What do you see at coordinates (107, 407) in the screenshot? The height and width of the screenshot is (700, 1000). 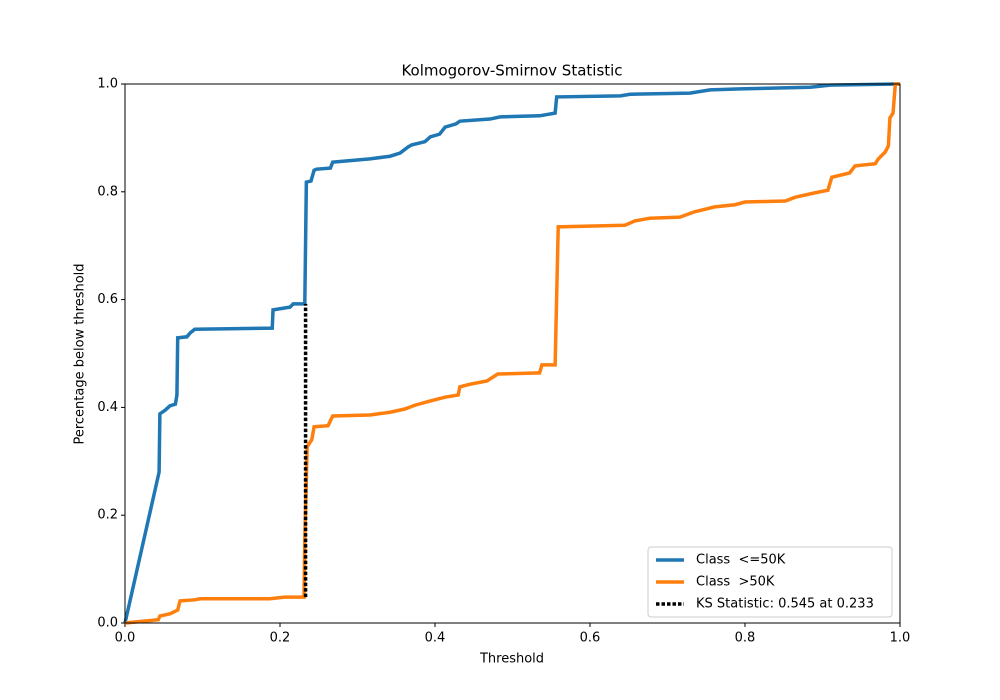 I see `y-tick-label: 0.4` at bounding box center [107, 407].